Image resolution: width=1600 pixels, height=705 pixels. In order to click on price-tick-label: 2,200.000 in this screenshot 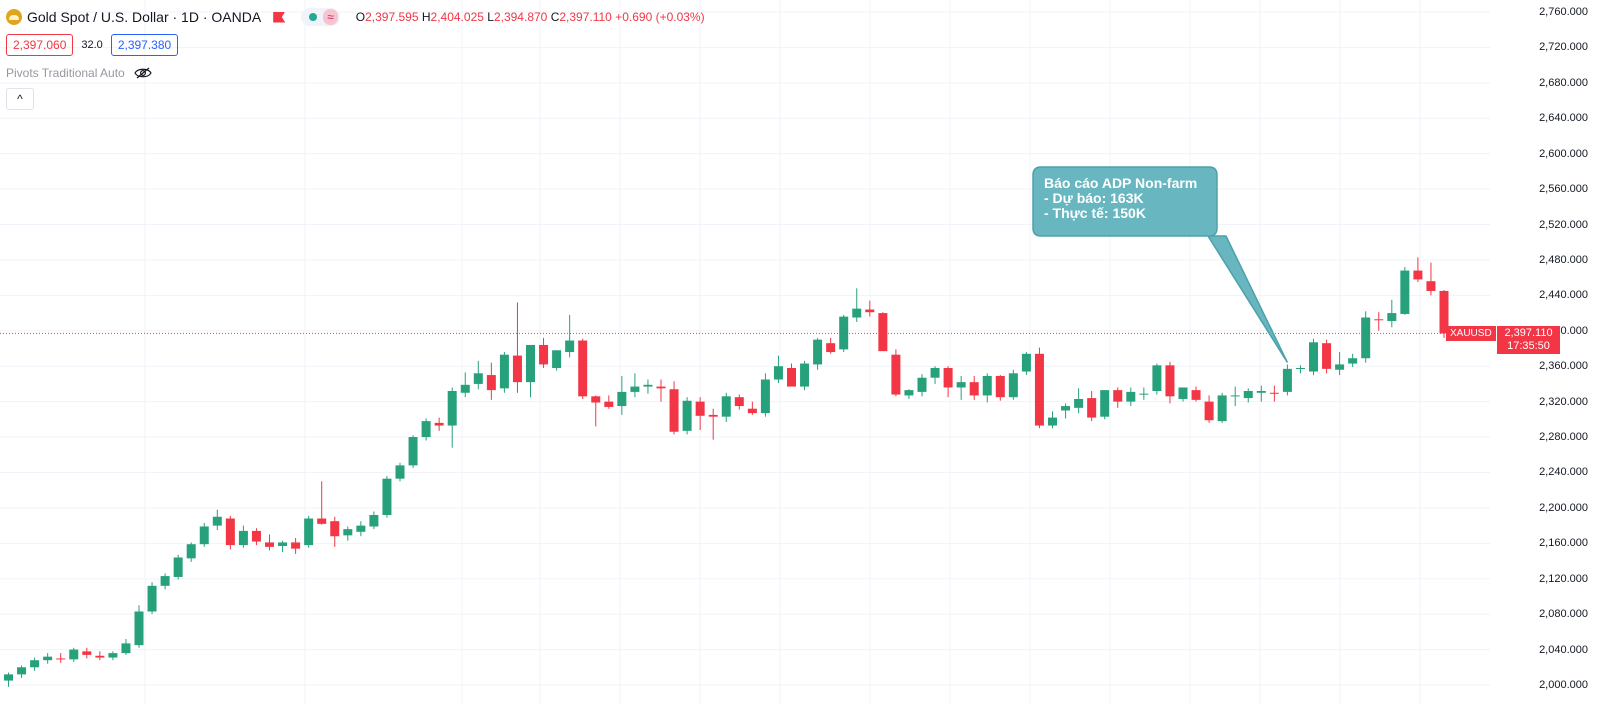, I will do `click(1563, 507)`.